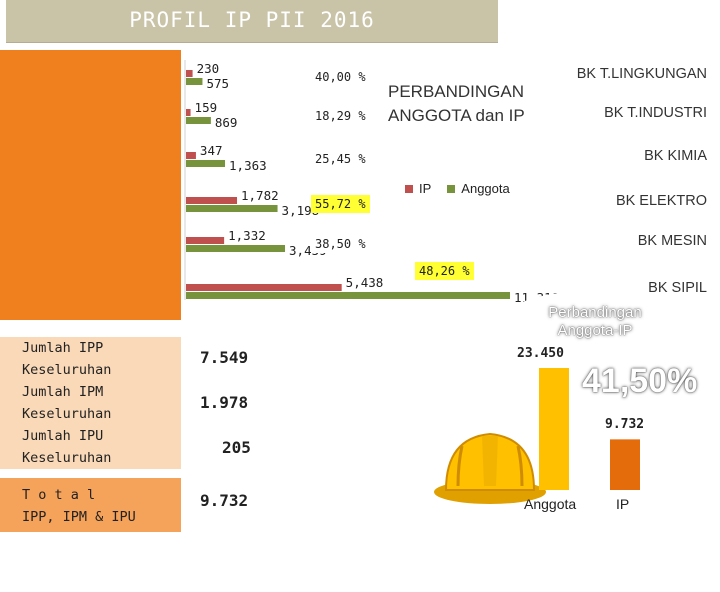  I want to click on ratio-label: 25,45 %, so click(340, 159).